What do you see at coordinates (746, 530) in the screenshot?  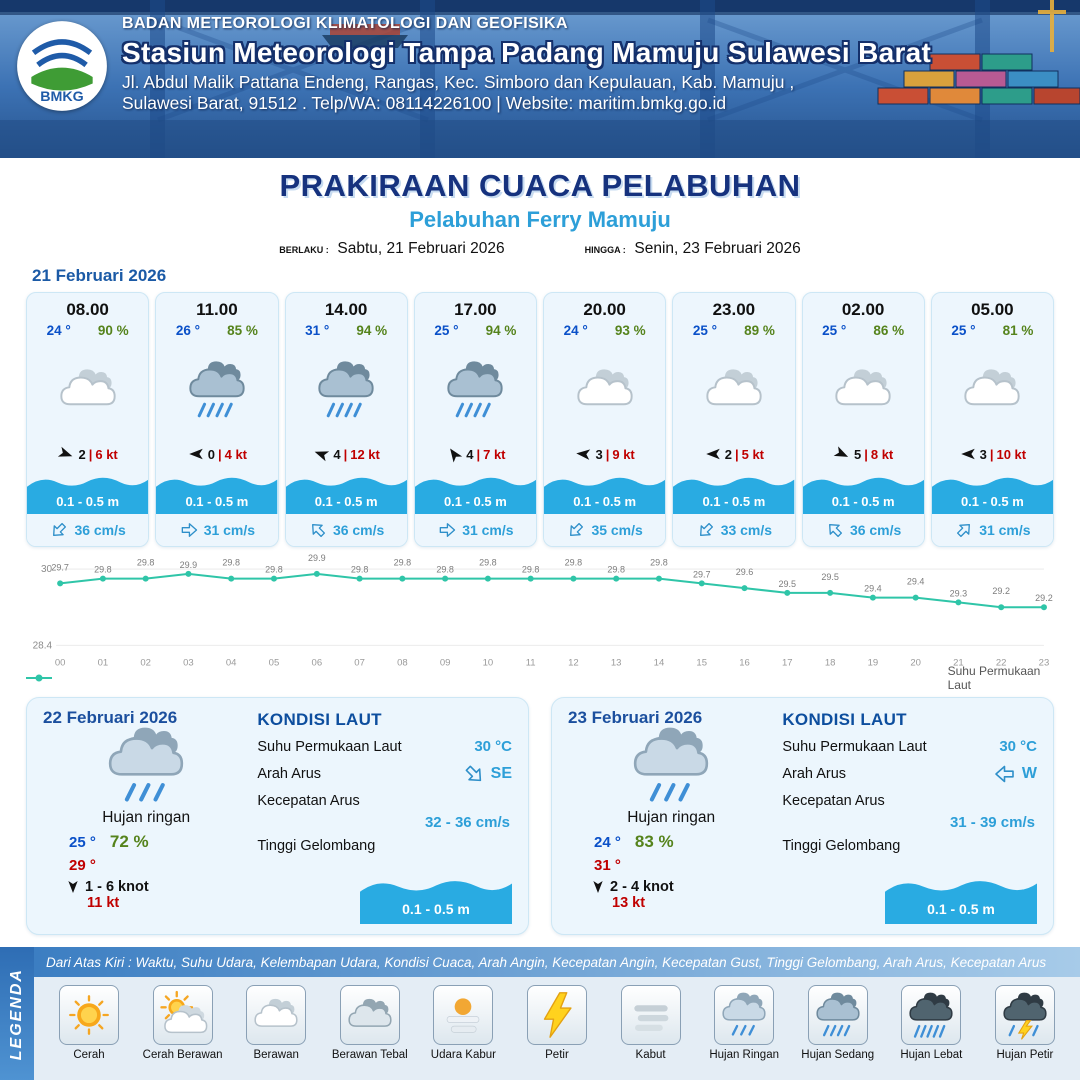 I see `current-speed-value: 33 cm/s` at bounding box center [746, 530].